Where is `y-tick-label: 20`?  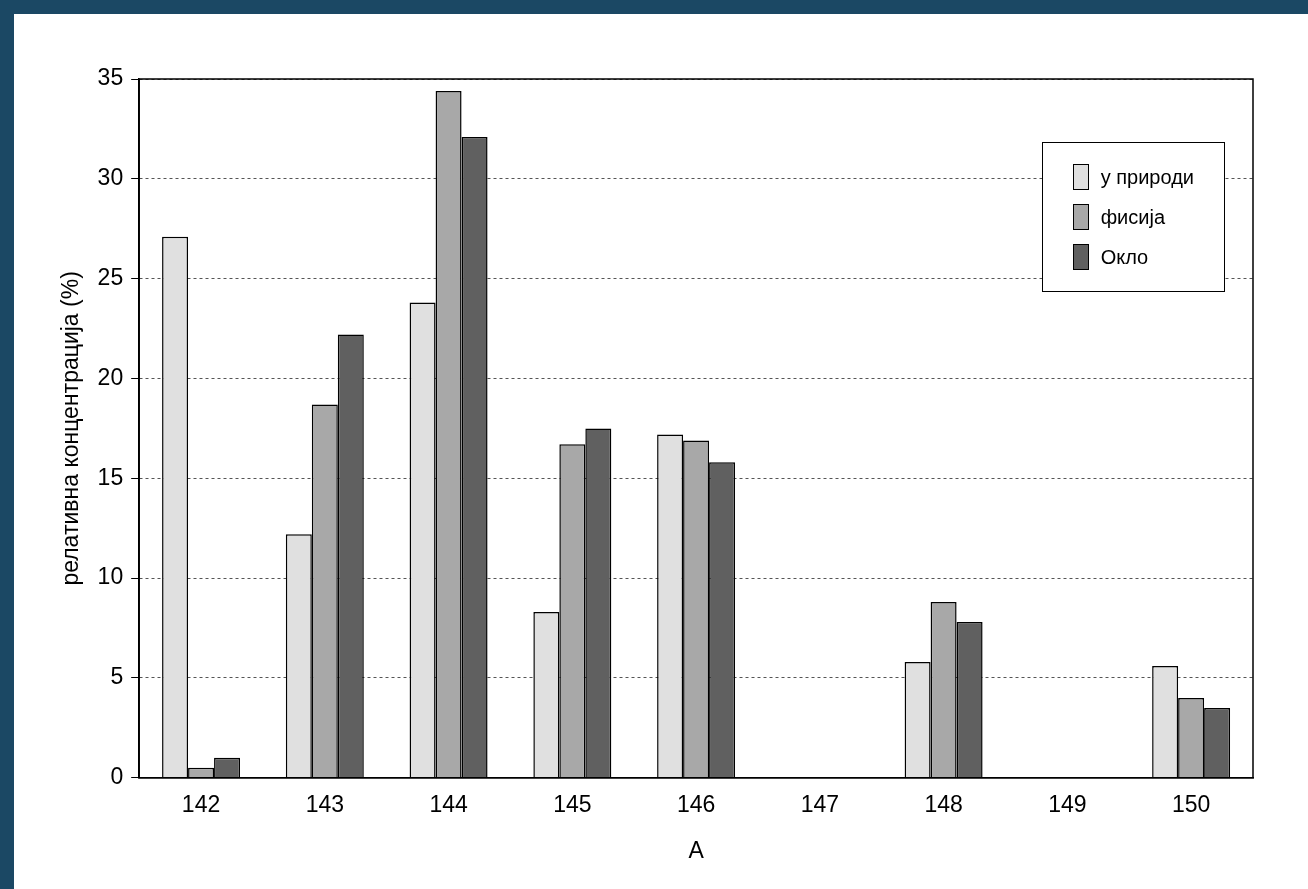 y-tick-label: 20 is located at coordinates (110, 376).